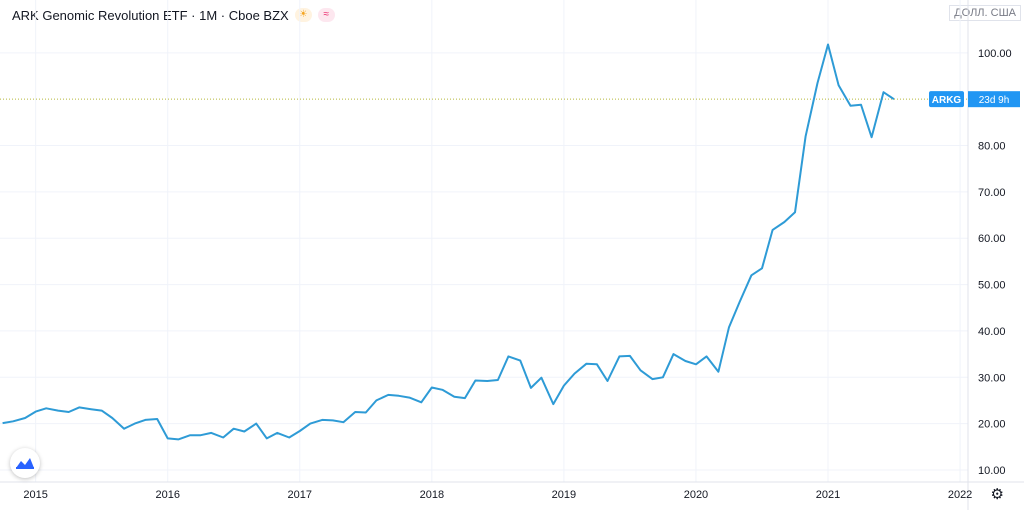 This screenshot has width=1024, height=510. What do you see at coordinates (985, 13) in the screenshot?
I see `currency-selector: ДОЛЛ. США` at bounding box center [985, 13].